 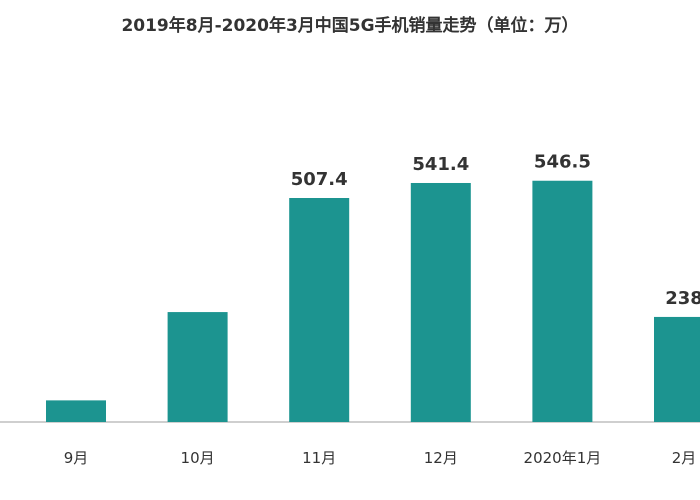 What do you see at coordinates (682, 298) in the screenshot?
I see `data-label: 238` at bounding box center [682, 298].